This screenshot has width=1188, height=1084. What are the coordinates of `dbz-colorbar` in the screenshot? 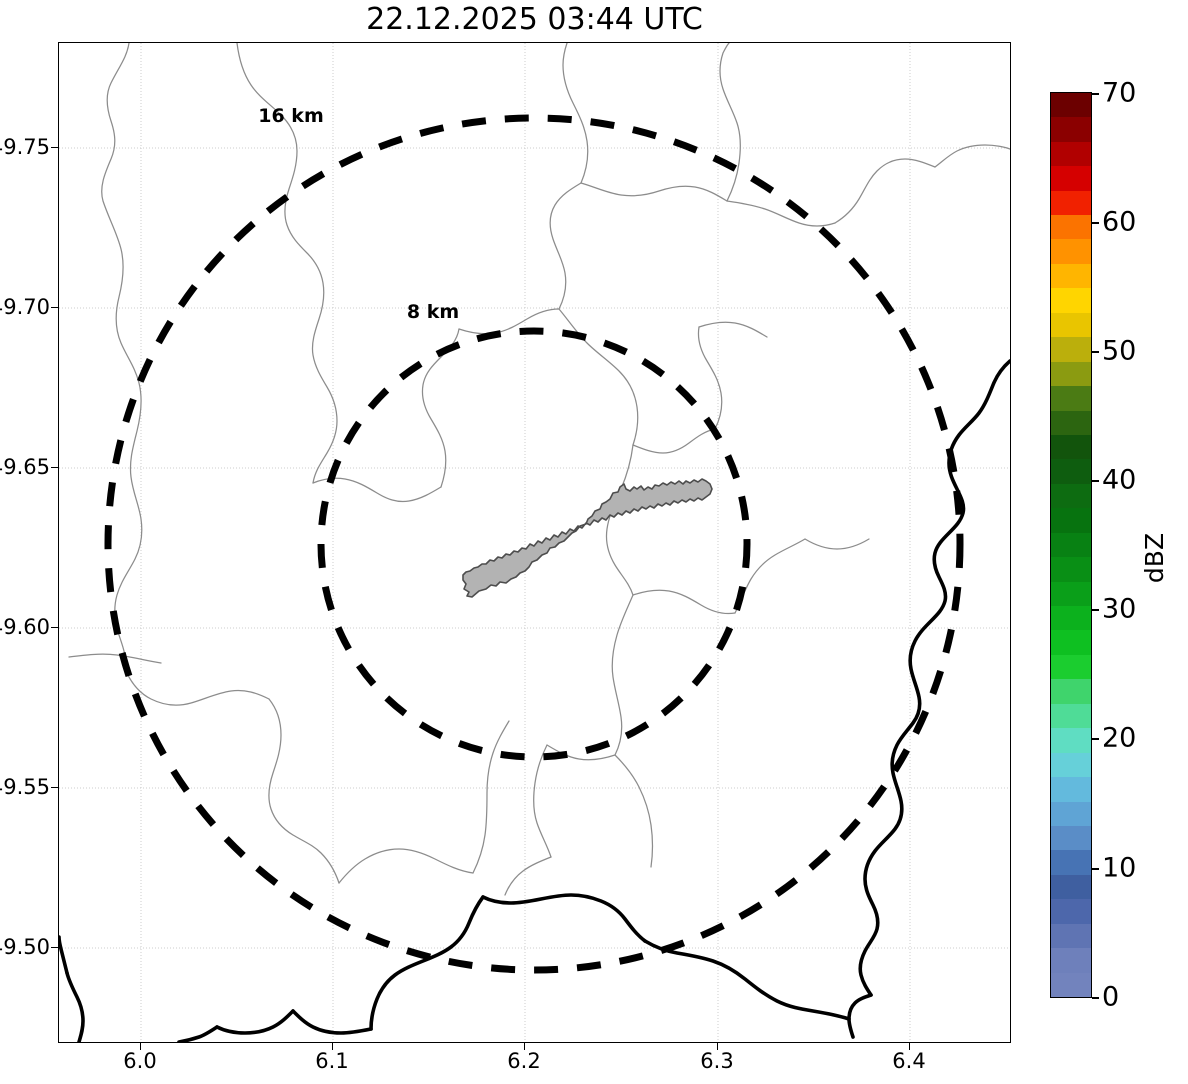 It's located at (1071, 545).